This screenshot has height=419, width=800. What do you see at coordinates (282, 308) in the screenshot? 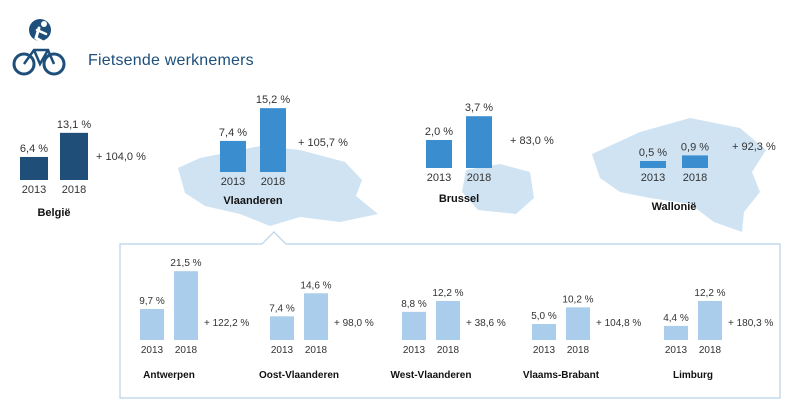
I see `value-label-oost-vlaanderen-2013: 7,4 %` at bounding box center [282, 308].